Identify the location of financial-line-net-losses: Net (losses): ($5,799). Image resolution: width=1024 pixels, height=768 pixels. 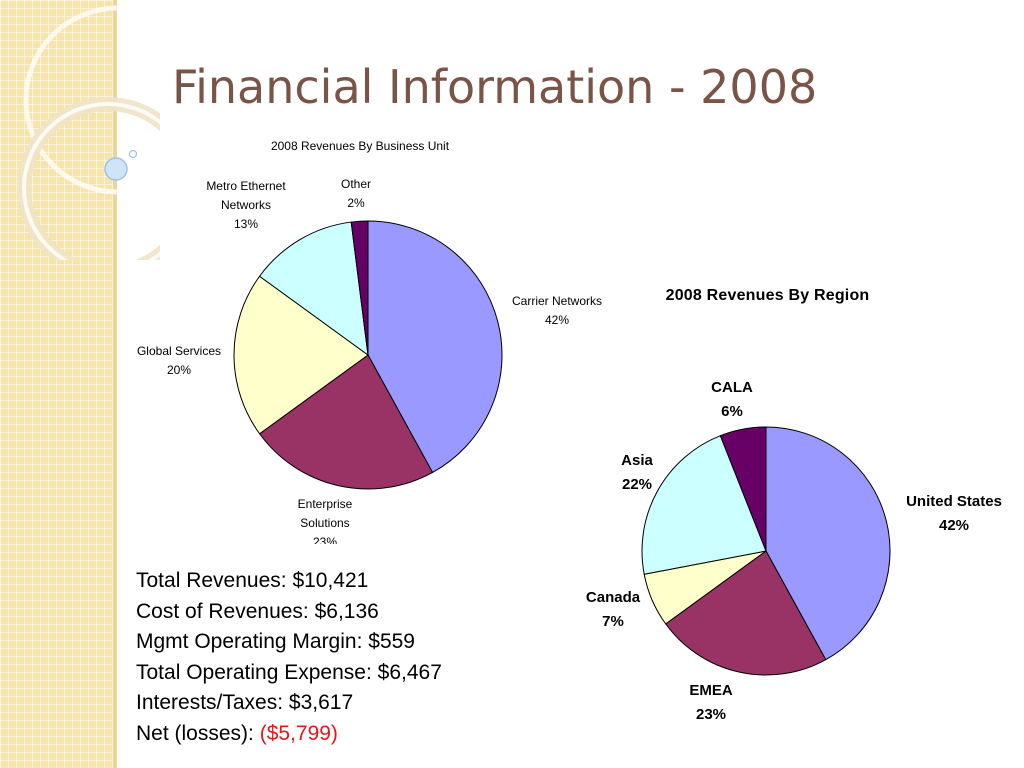
(237, 733).